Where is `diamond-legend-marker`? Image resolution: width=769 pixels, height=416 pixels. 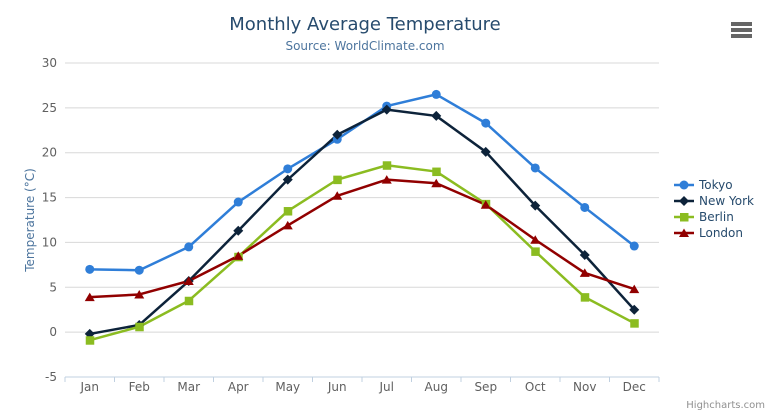
diamond-legend-marker is located at coordinates (684, 201).